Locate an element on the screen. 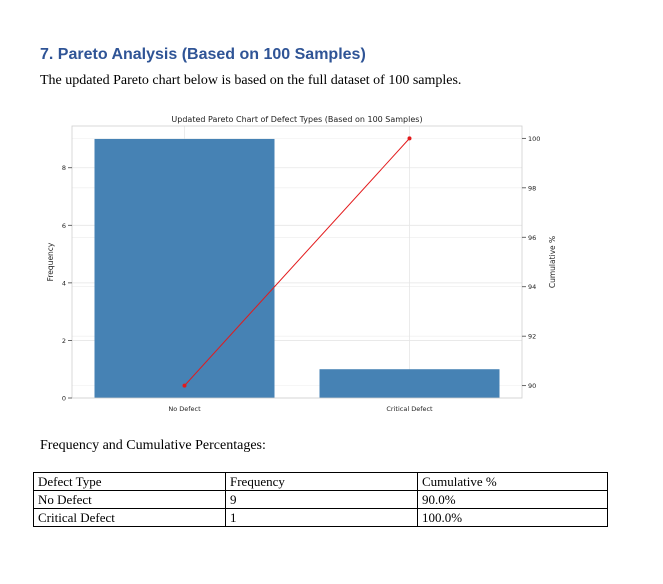 The image size is (663, 584). header-frequency: Frequency is located at coordinates (321, 481).